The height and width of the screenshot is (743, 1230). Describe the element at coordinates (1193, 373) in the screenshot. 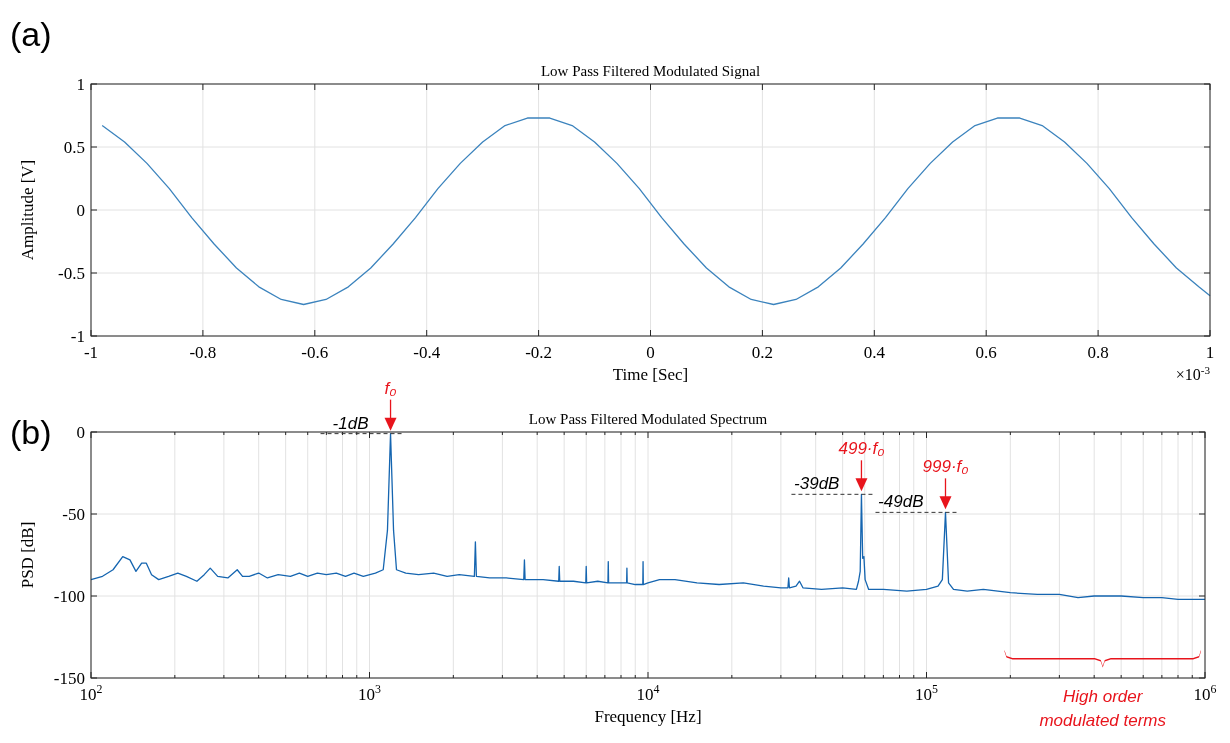

I see `text: ×10$^{-3}$` at that location.